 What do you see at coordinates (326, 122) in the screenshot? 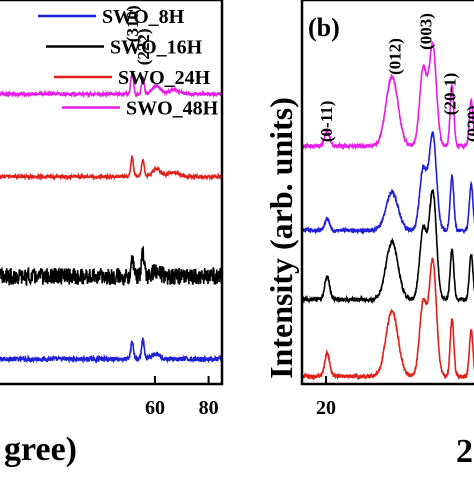
I see `panel-b-peak-label: (0-11)` at bounding box center [326, 122].